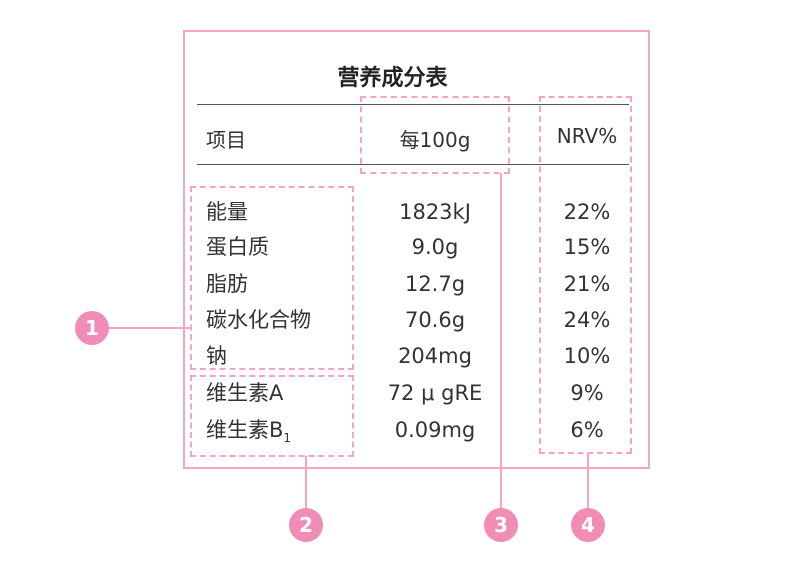 This screenshot has height=562, width=800. What do you see at coordinates (216, 356) in the screenshot?
I see `row-name: 钠` at bounding box center [216, 356].